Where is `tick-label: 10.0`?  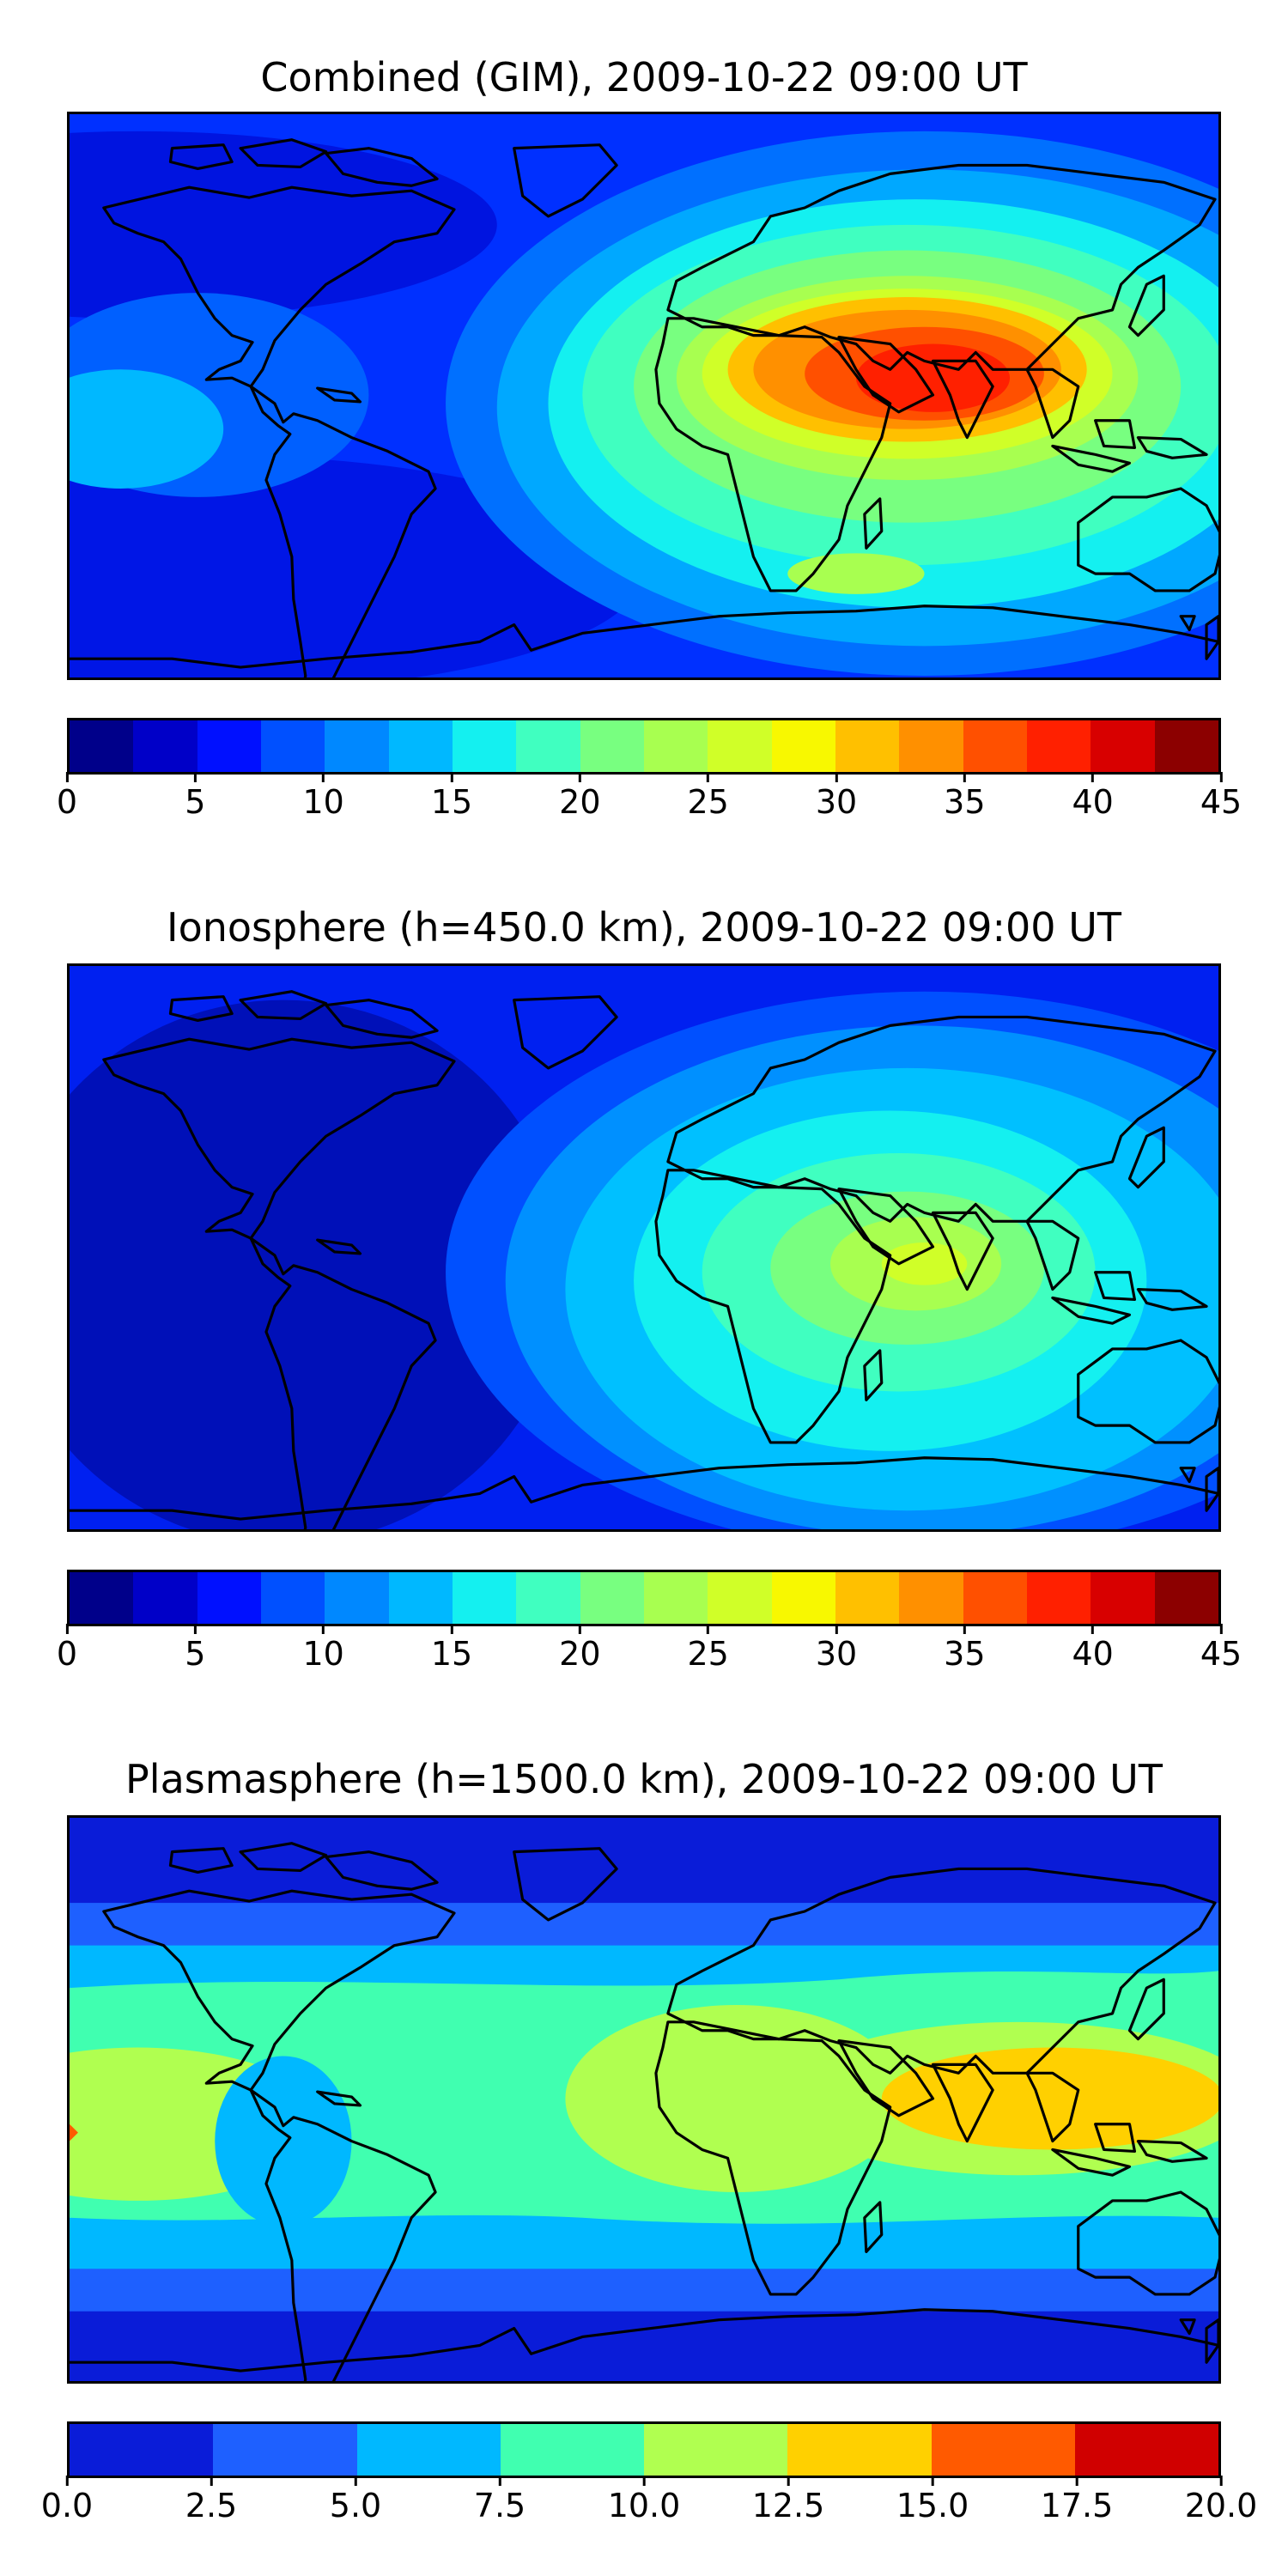 tick-label: 10.0 is located at coordinates (644, 2506).